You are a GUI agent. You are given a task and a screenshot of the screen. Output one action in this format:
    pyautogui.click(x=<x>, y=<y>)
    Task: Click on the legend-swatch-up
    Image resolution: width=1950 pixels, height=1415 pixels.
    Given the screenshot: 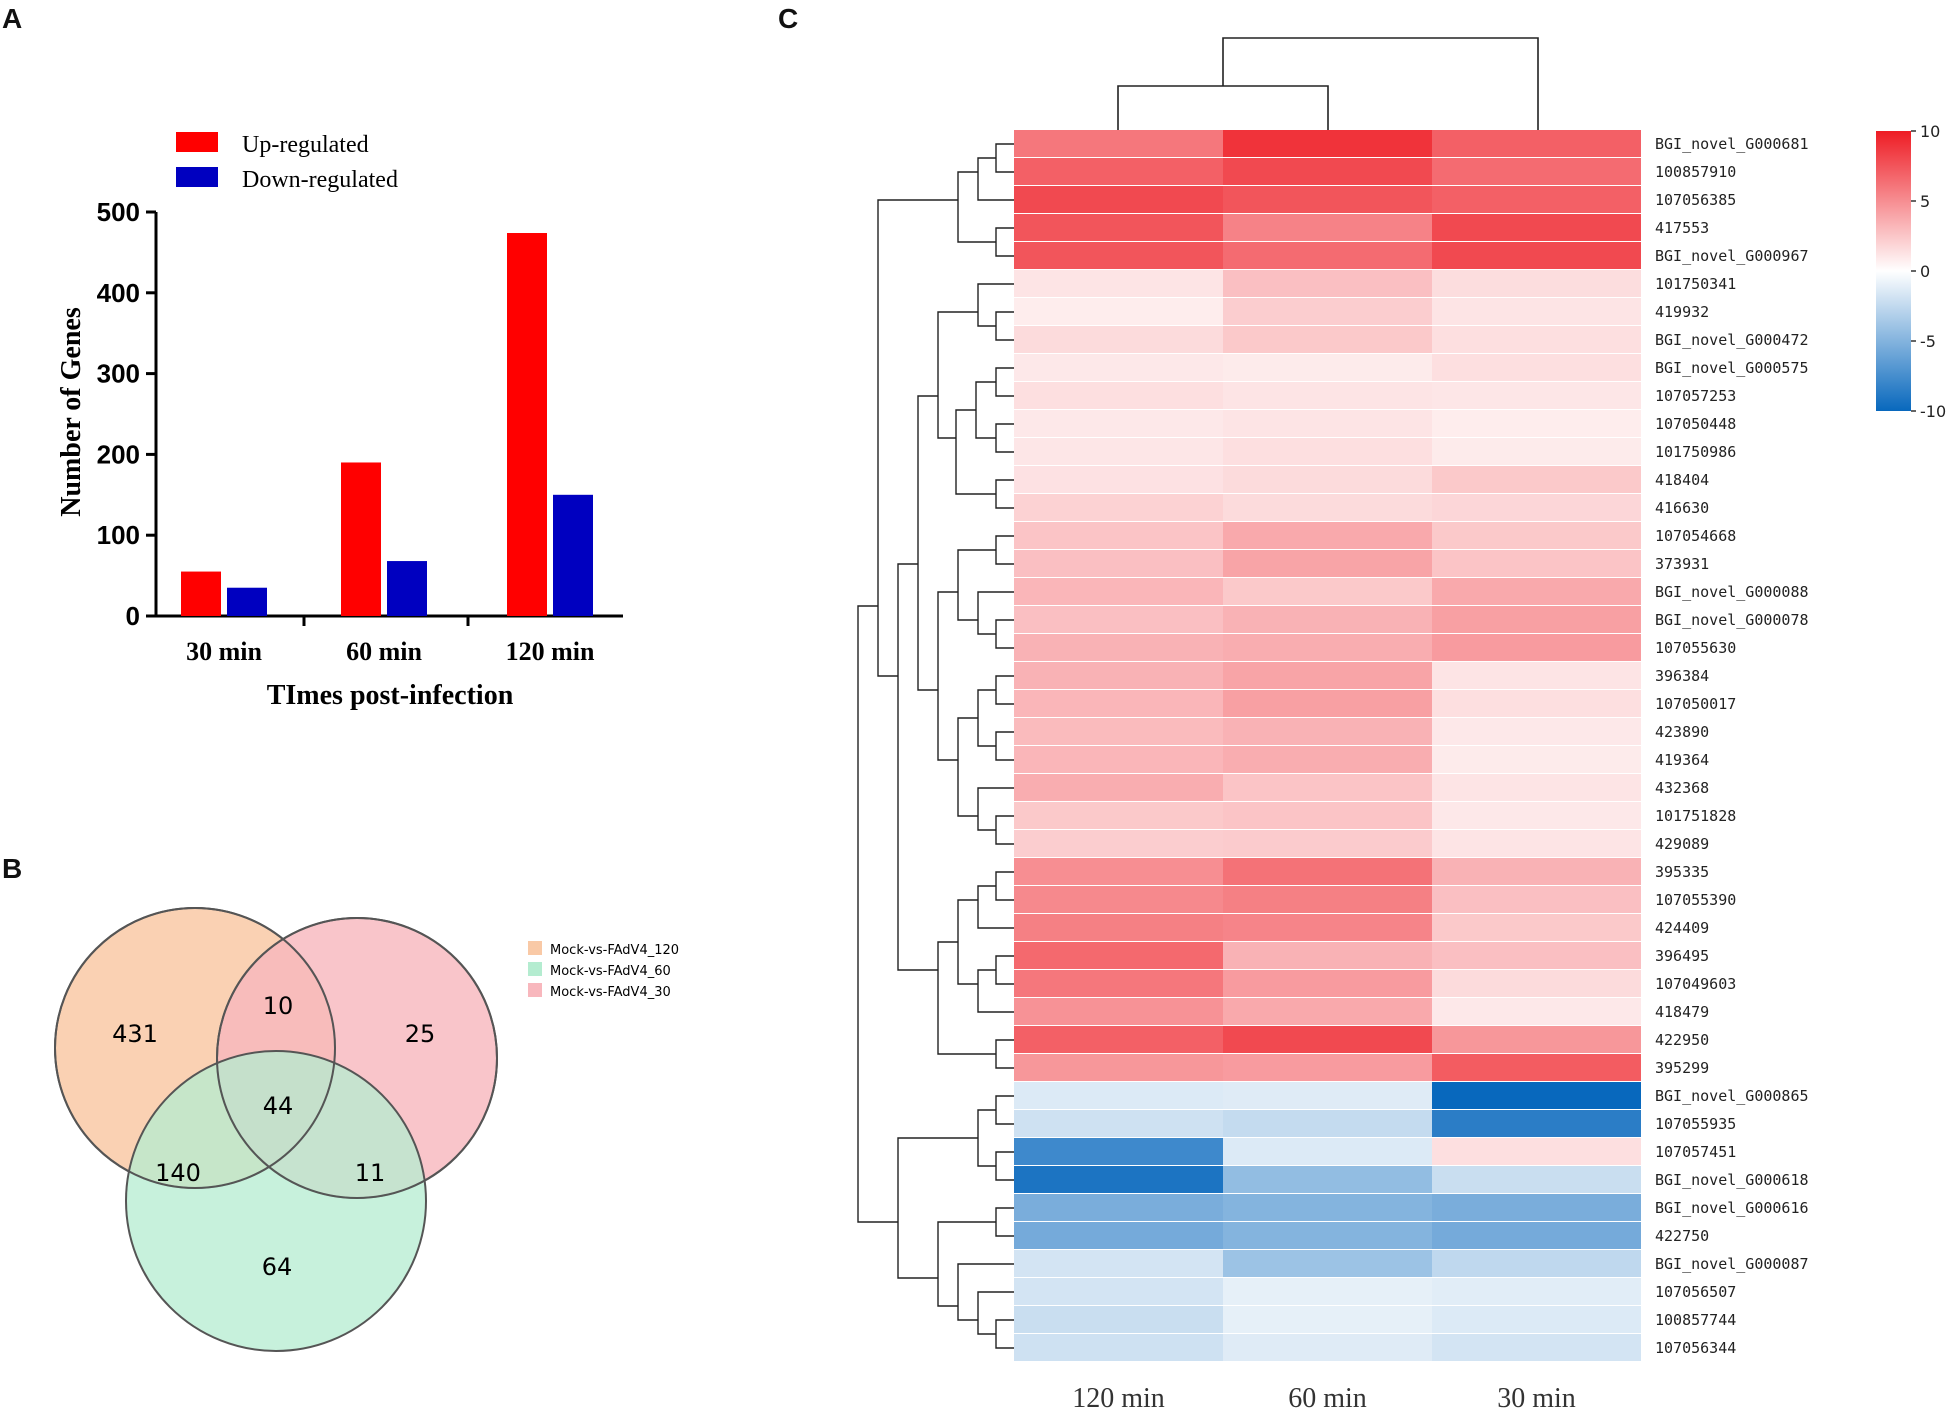 What is the action you would take?
    pyautogui.click(x=197, y=142)
    